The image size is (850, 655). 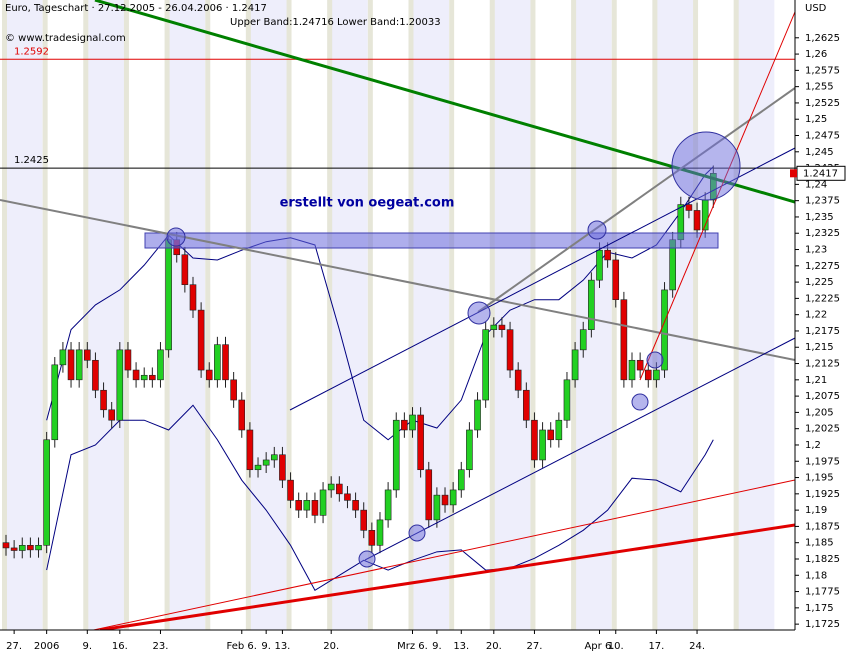 What do you see at coordinates (819, 282) in the screenshot?
I see `y-tick-label: 1,225` at bounding box center [819, 282].